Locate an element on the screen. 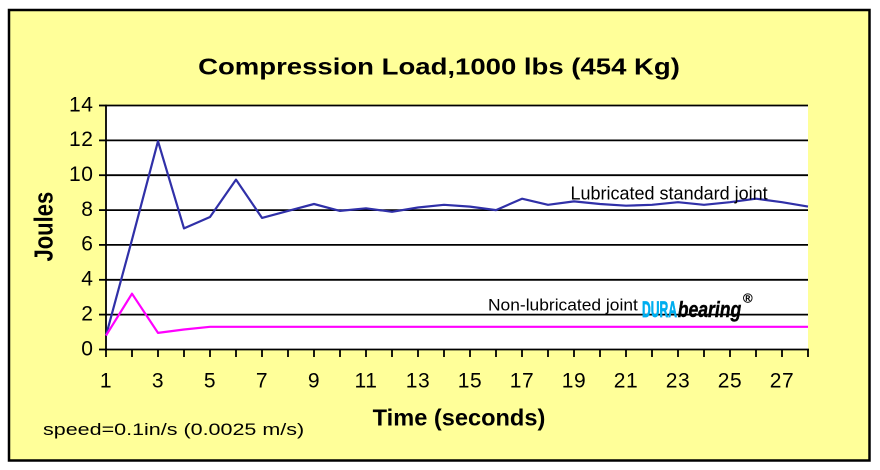  svg-text: 8 is located at coordinates (87, 209).